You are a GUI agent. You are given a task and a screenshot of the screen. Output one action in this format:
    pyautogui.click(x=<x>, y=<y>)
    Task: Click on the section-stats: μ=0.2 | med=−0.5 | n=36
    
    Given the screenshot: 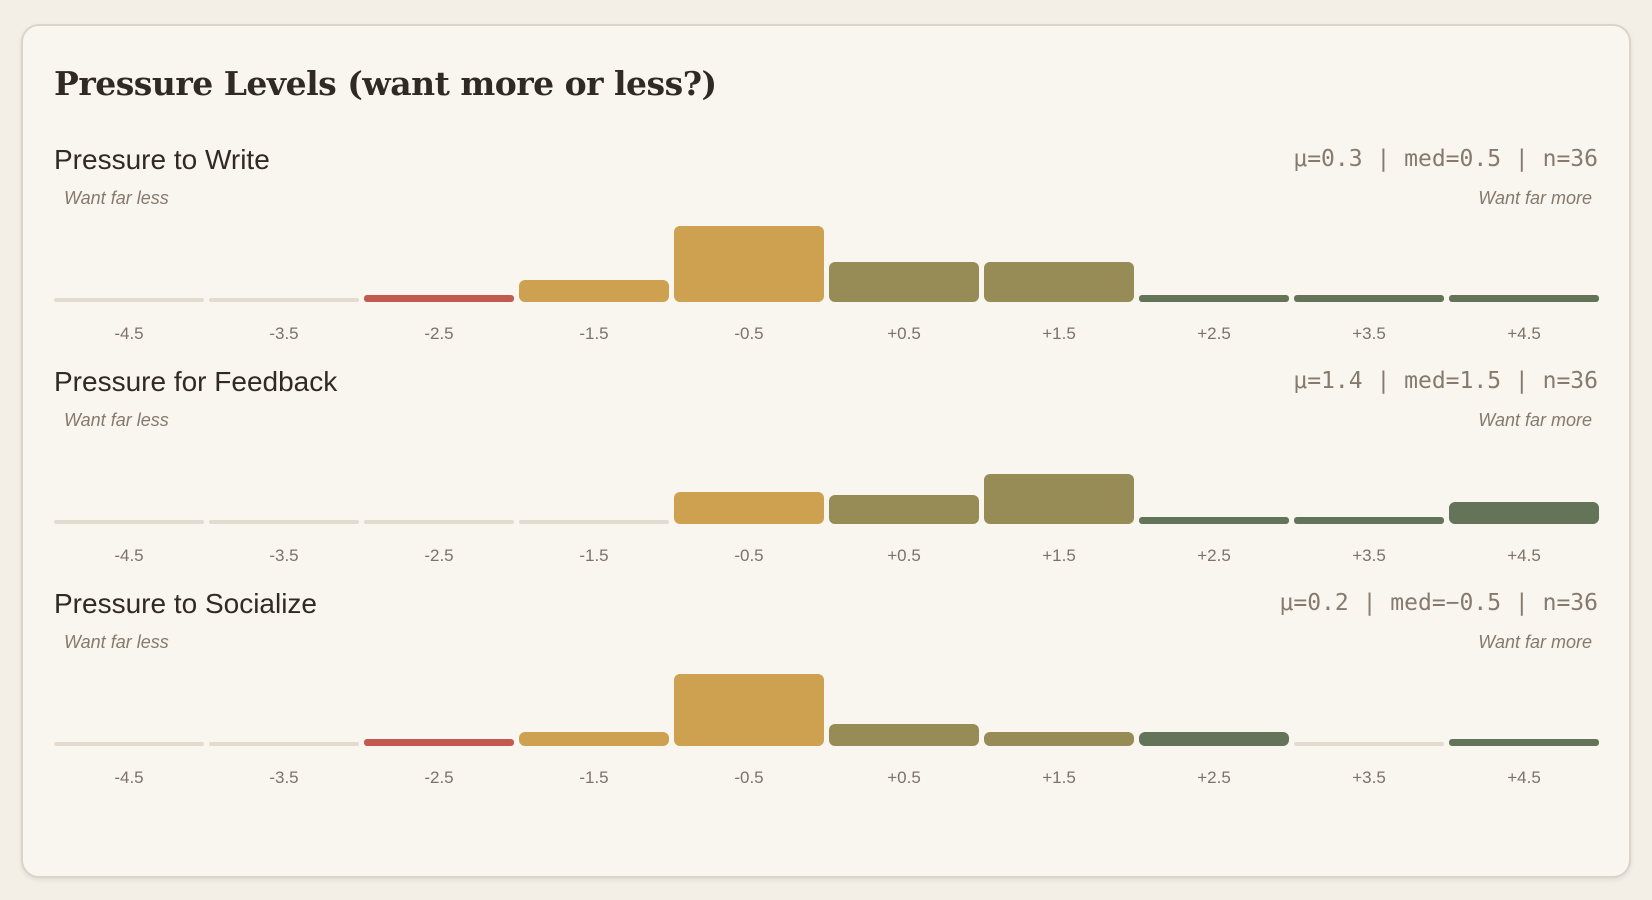 What is the action you would take?
    pyautogui.click(x=1439, y=603)
    